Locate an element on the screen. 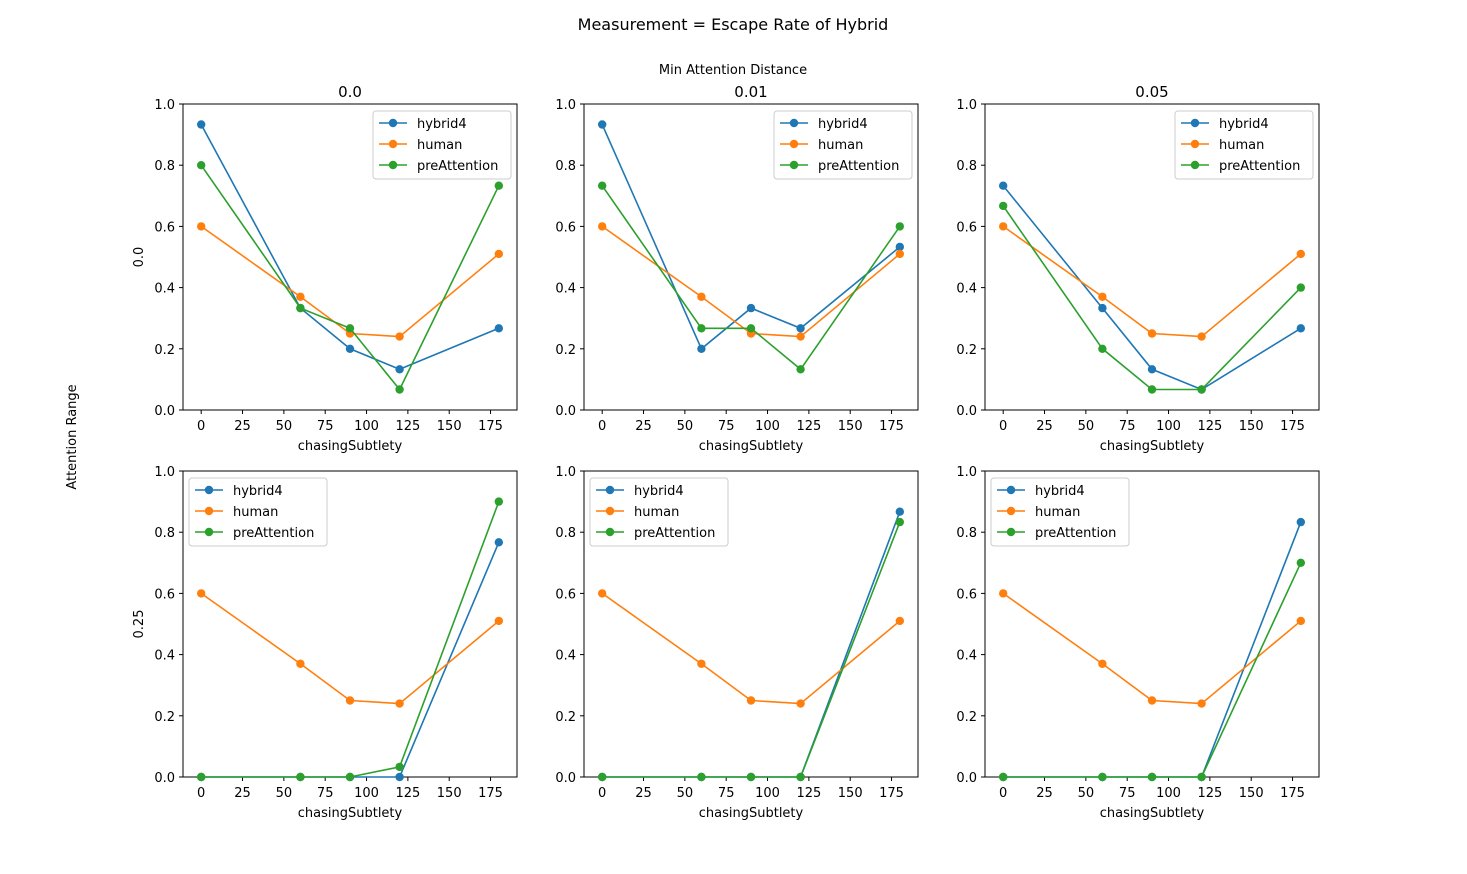  column-group-label: Min Attention Distance is located at coordinates (733, 70).